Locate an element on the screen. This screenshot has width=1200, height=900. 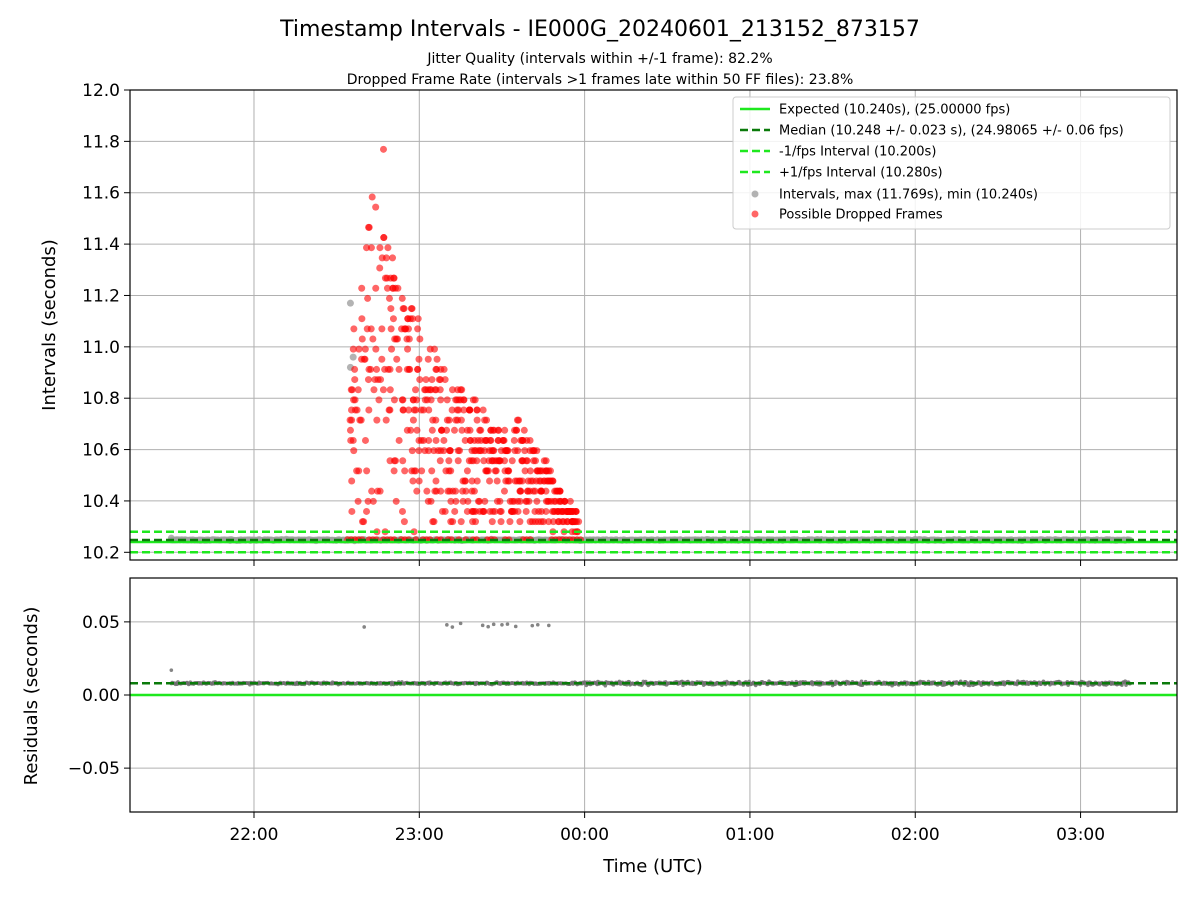
top-y-tick-label: 10.8 is located at coordinates (101, 399).